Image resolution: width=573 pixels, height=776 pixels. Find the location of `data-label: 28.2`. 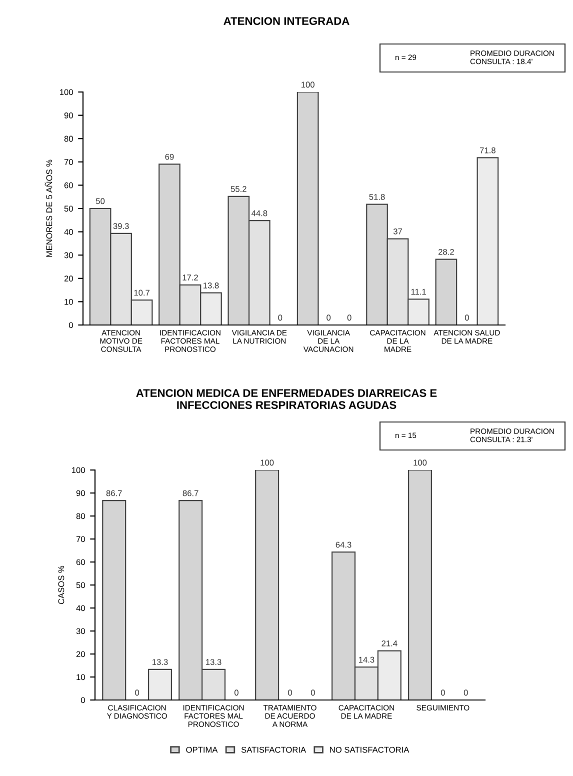

data-label: 28.2 is located at coordinates (446, 251).